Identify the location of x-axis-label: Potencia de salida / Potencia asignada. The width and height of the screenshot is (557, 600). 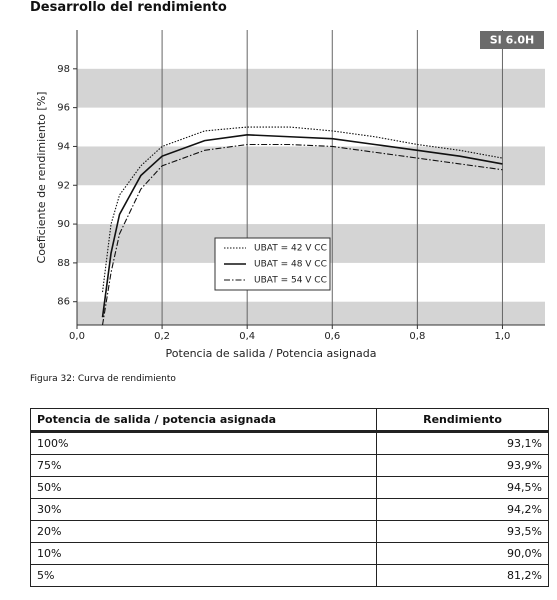
(271, 353).